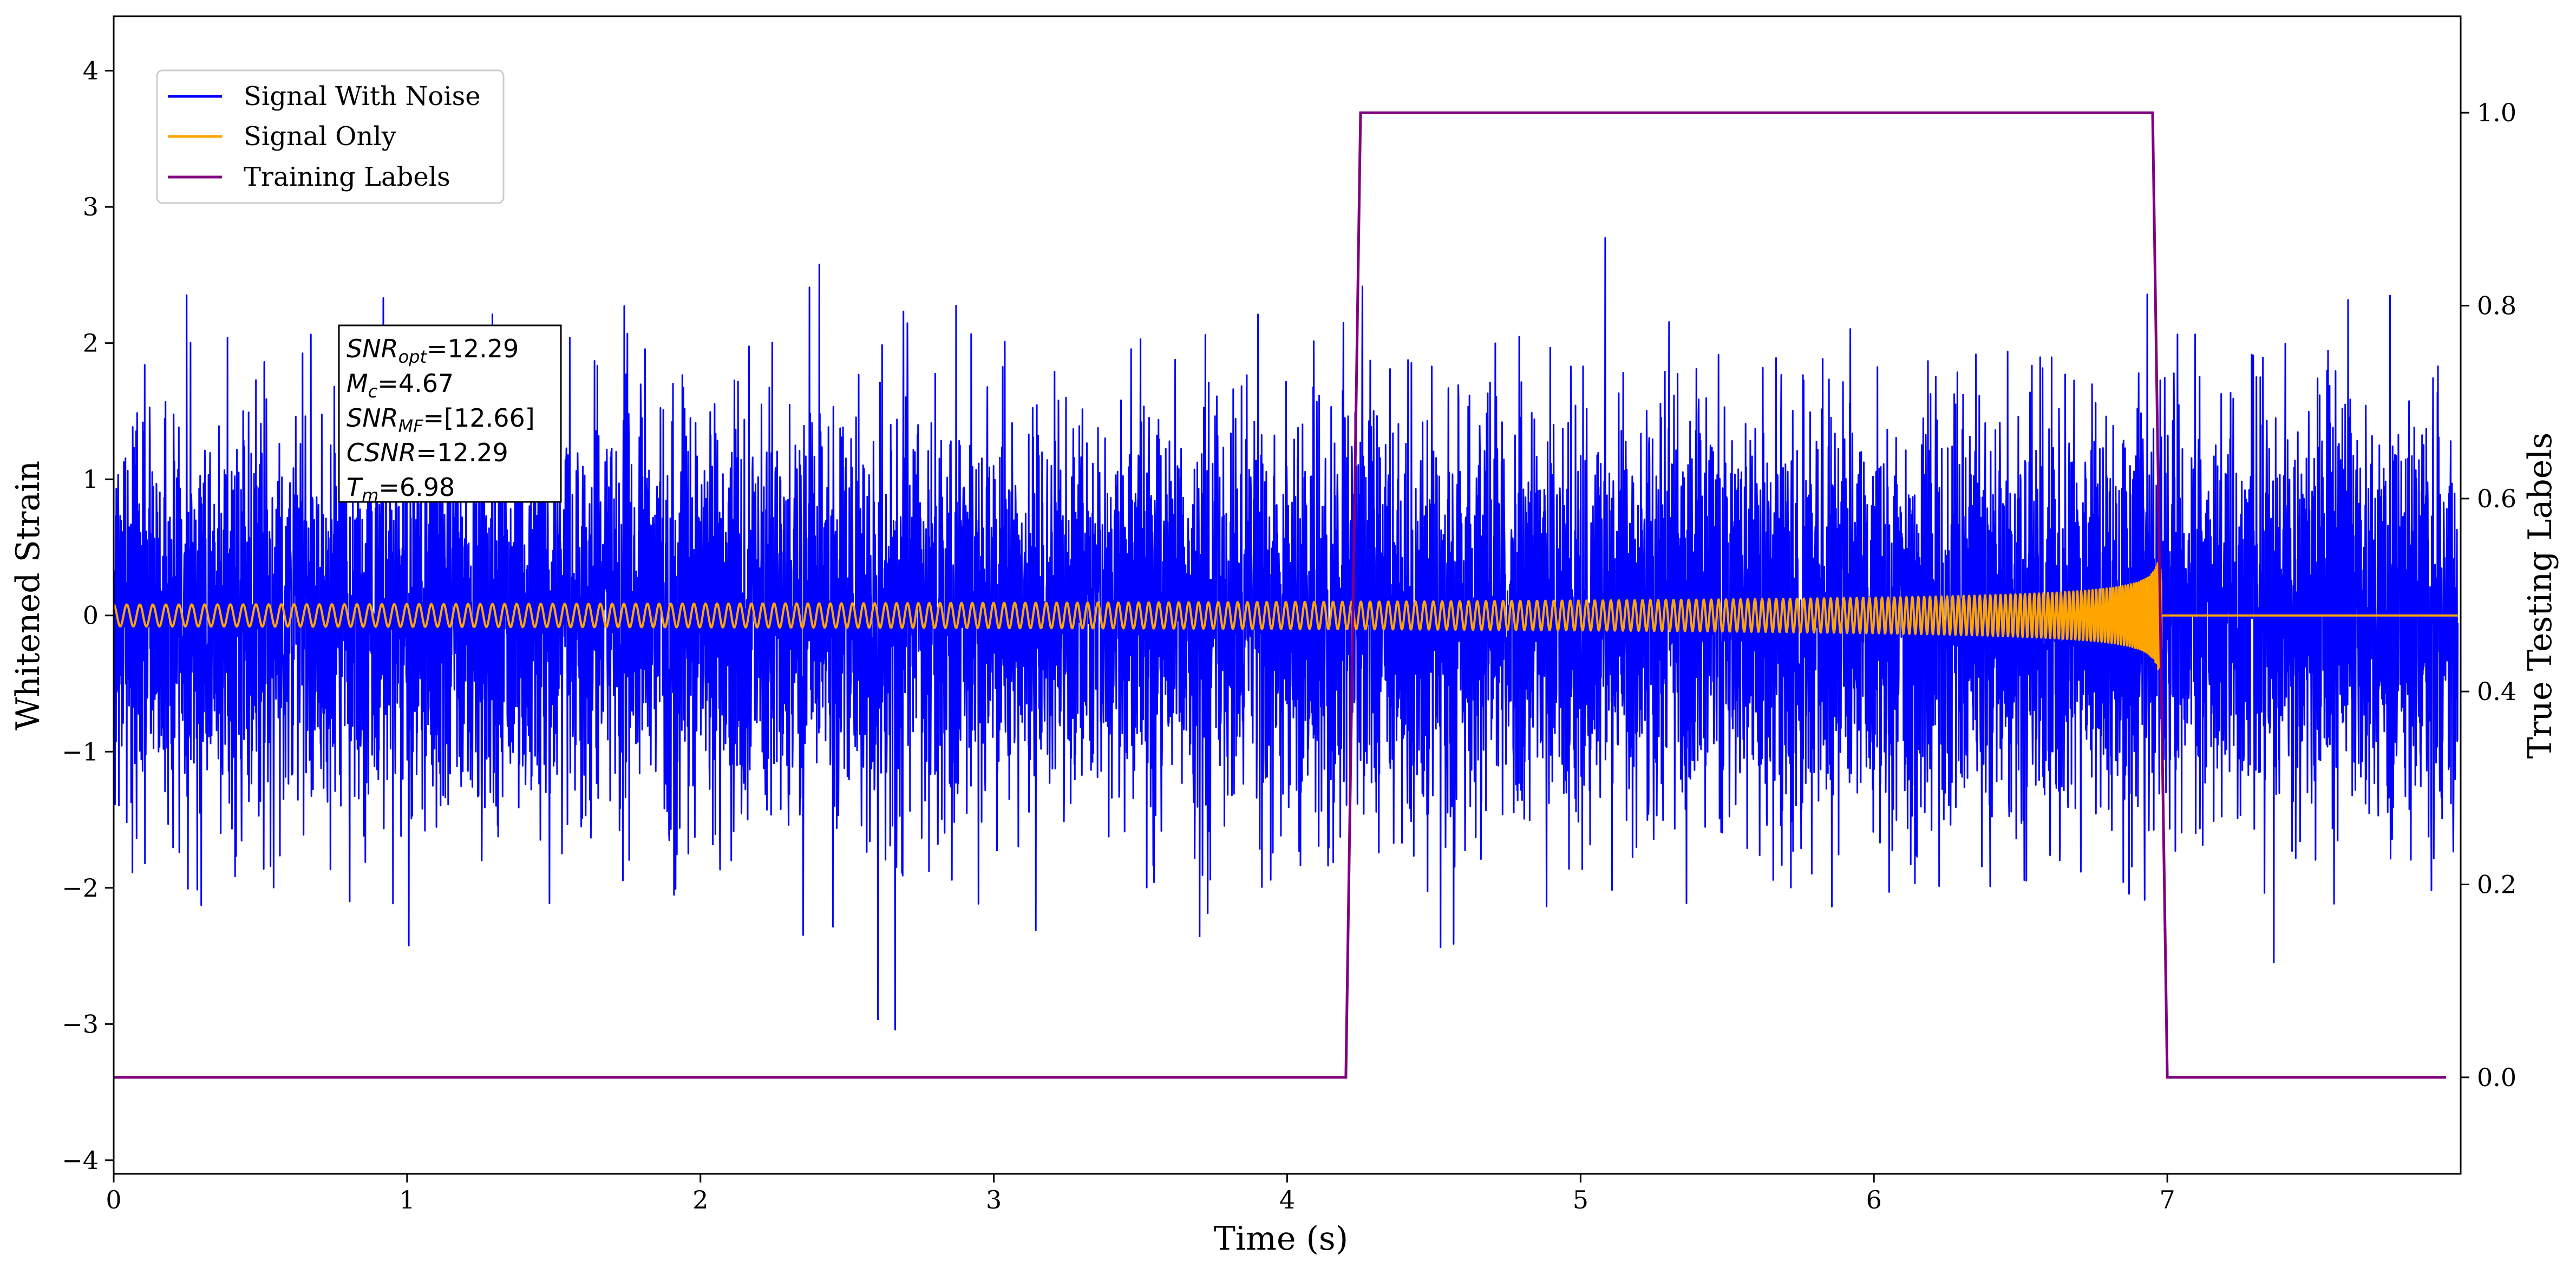 This screenshot has height=1274, width=2576. I want to click on y-tick-label: 0, so click(91, 615).